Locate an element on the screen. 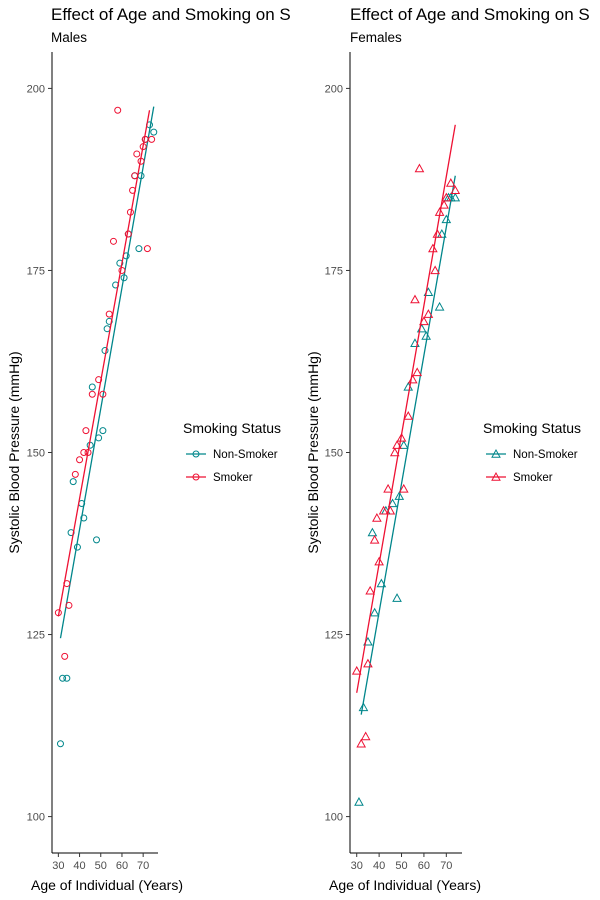 The width and height of the screenshot is (600, 900). y-tick-label: 100 is located at coordinates (334, 818).